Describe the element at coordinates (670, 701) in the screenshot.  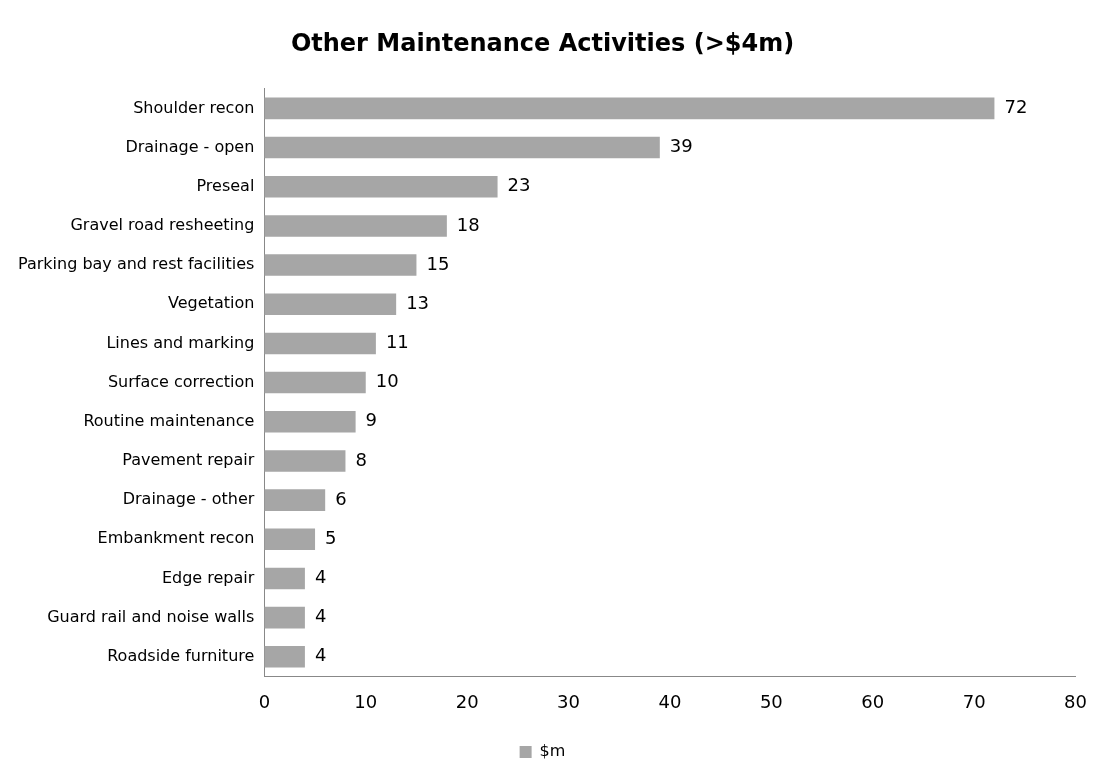
I see `x-tick-label: 40` at that location.